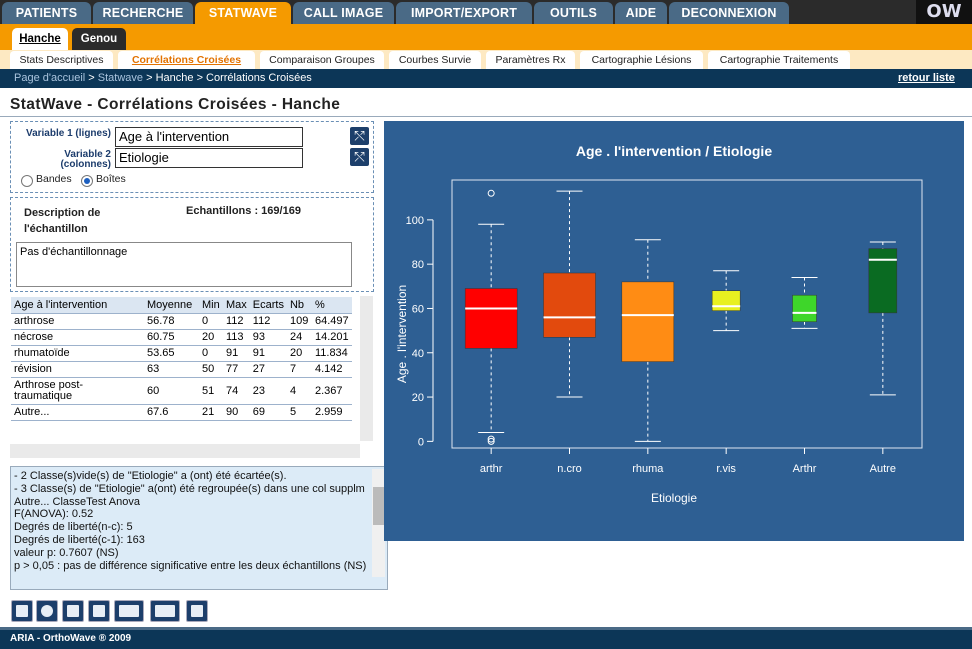 The image size is (972, 649). I want to click on box-r.vis, so click(726, 300).